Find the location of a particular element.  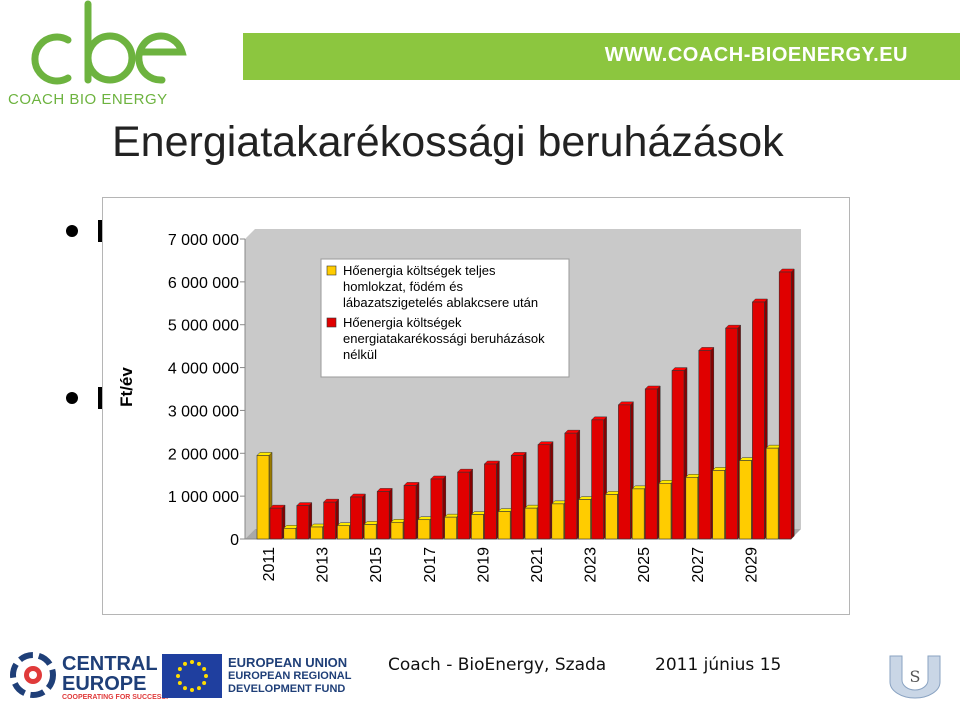

svg-text: S is located at coordinates (915, 676).